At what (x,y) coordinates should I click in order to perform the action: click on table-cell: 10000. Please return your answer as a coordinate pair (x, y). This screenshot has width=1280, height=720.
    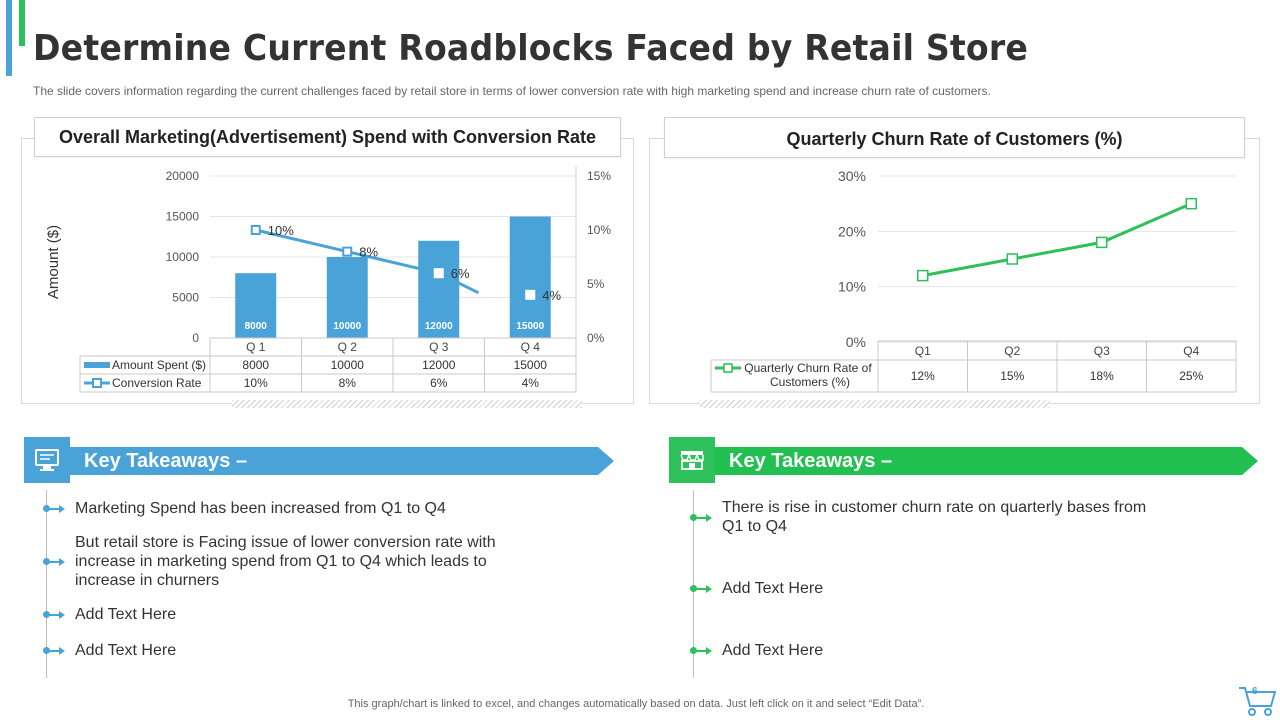
    Looking at the image, I should click on (348, 365).